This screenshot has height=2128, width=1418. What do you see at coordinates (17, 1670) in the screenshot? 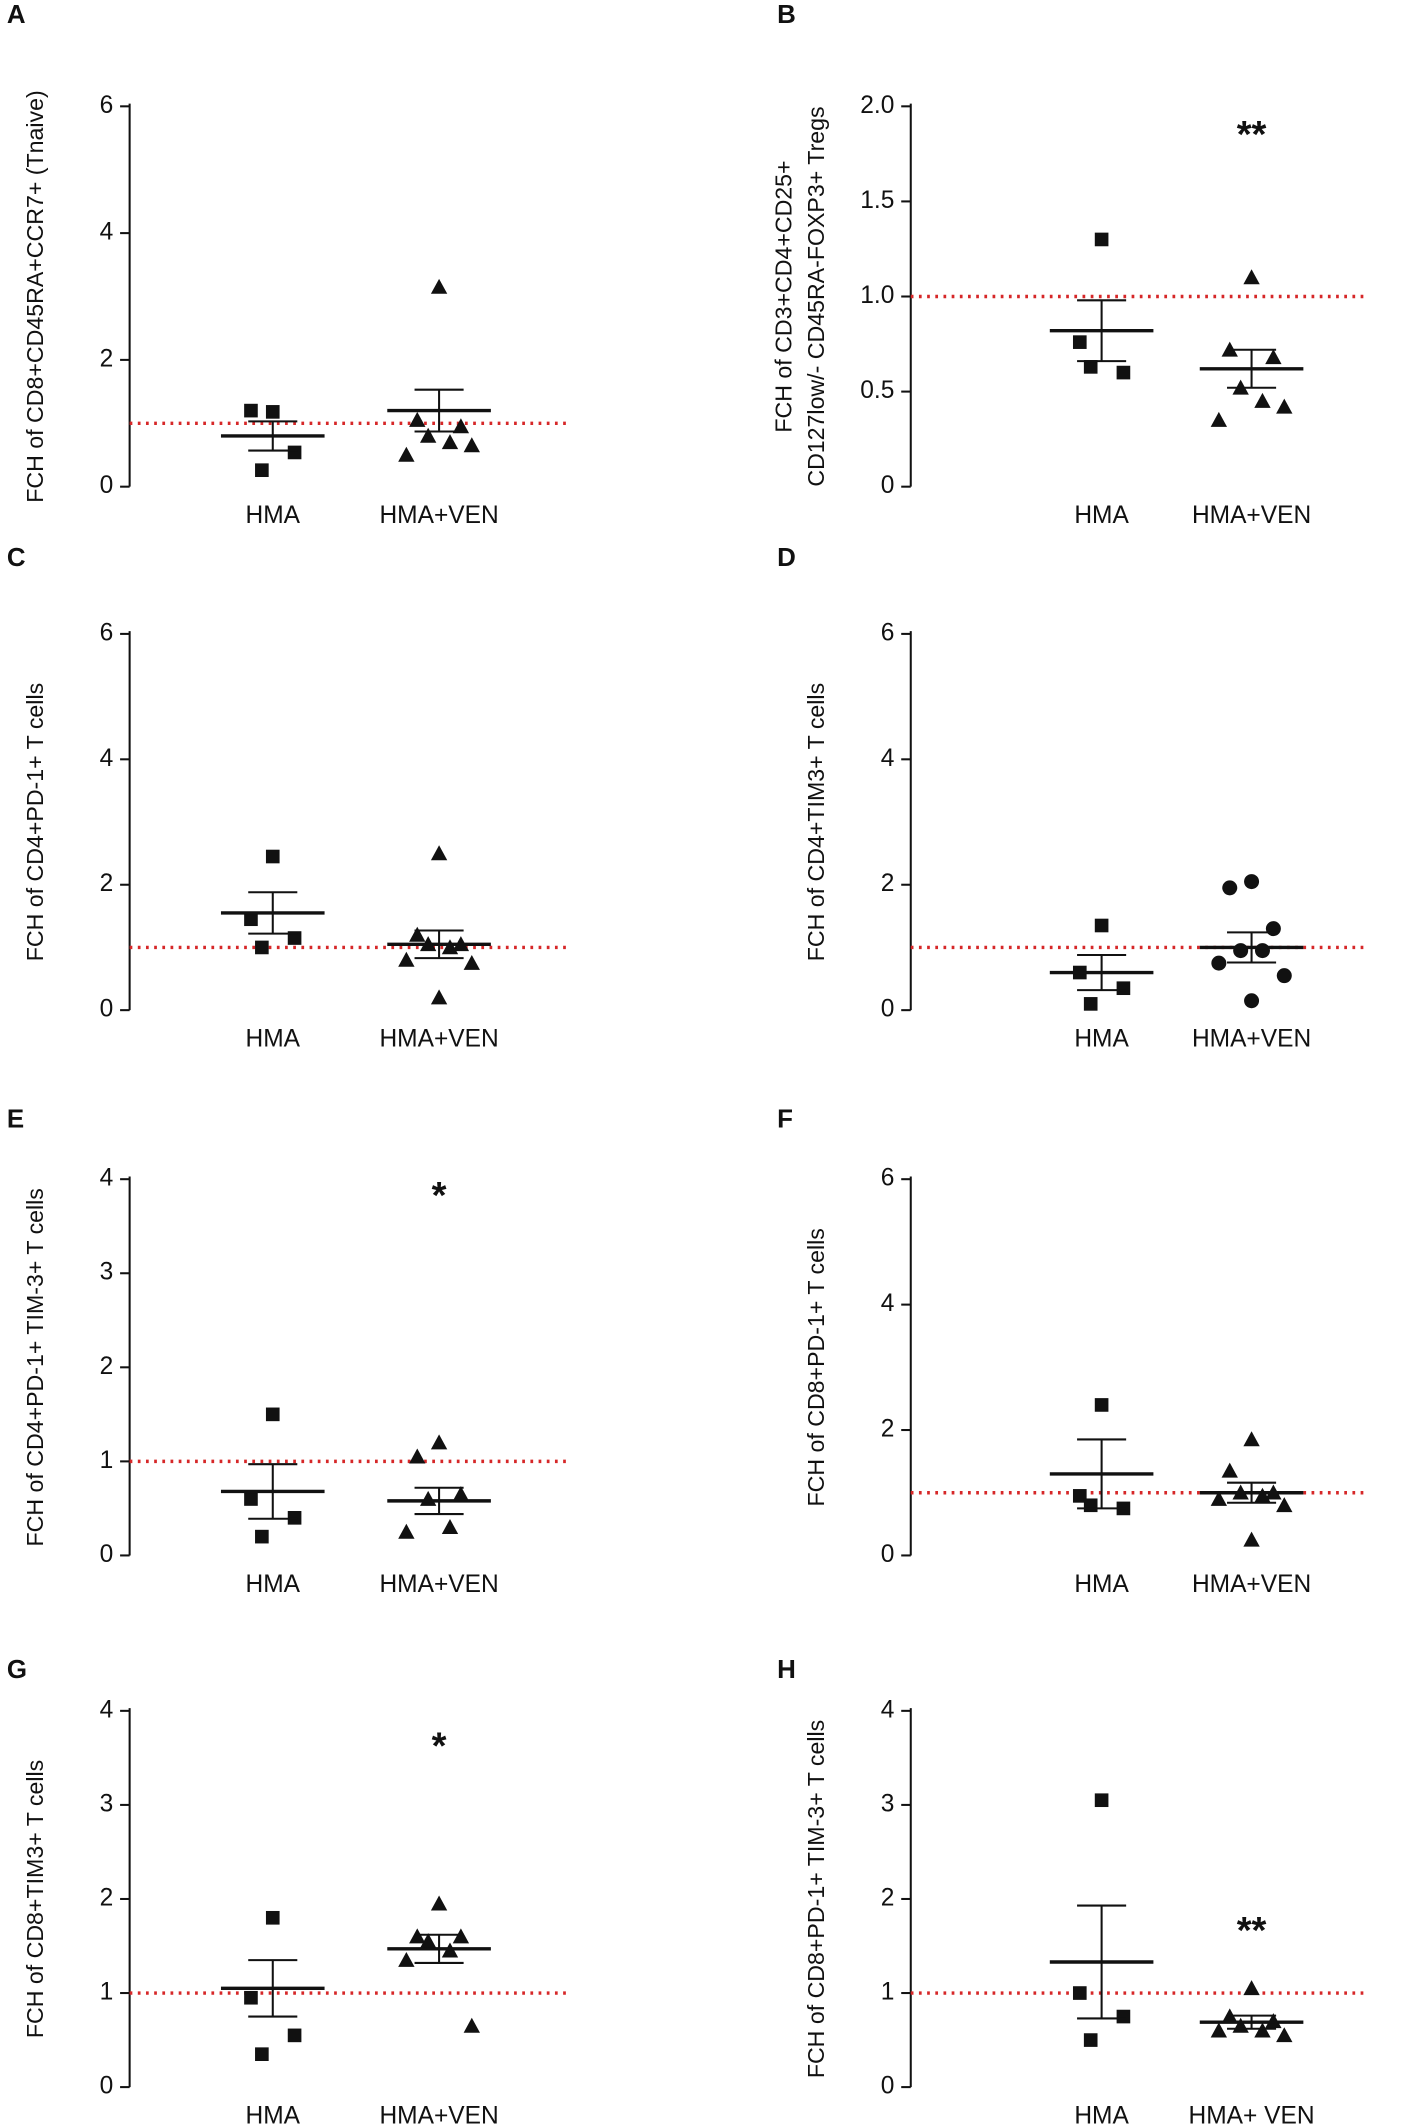
I see `panel-letter: G` at bounding box center [17, 1670].